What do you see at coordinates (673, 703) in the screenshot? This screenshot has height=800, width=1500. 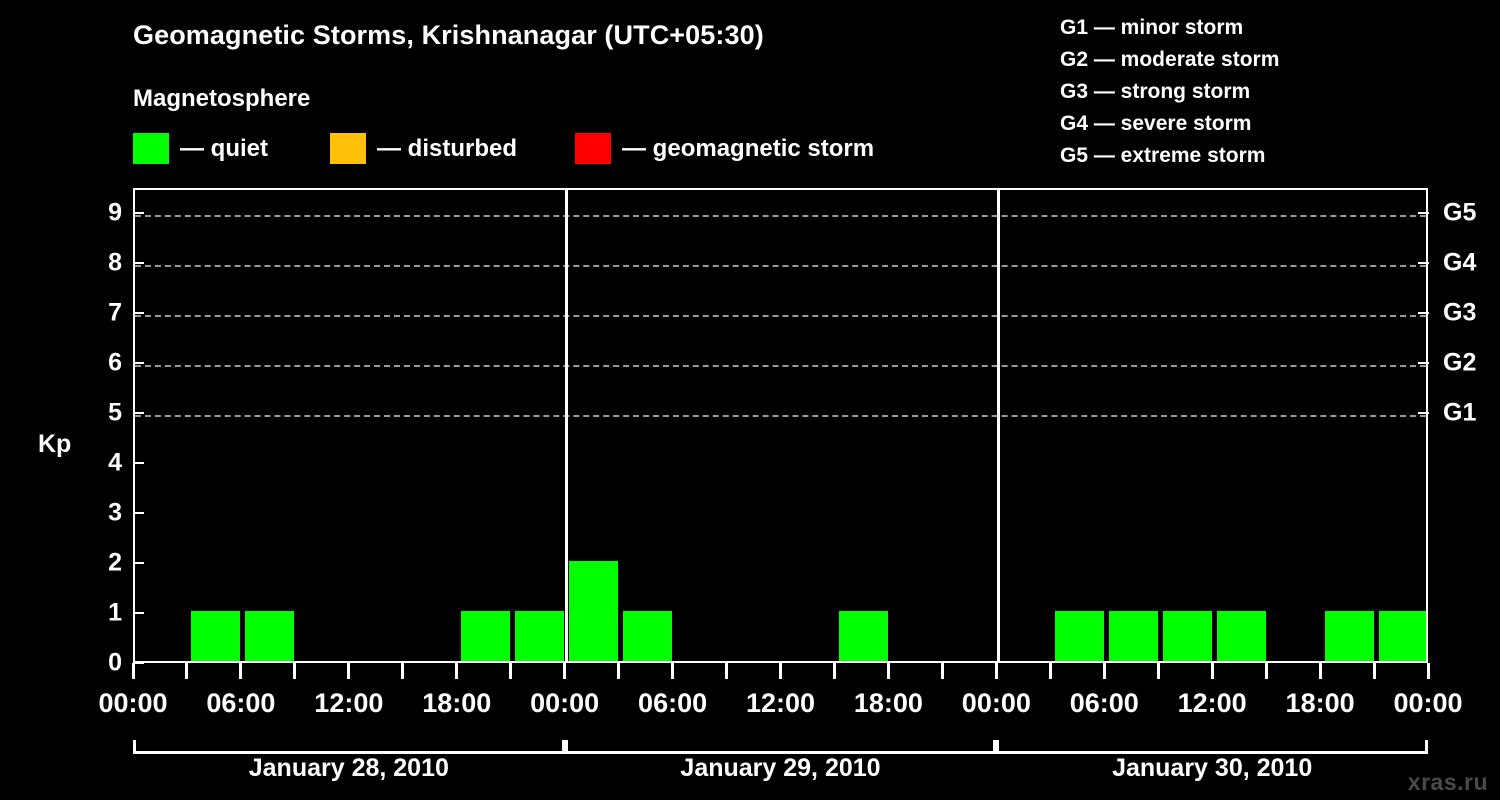 I see `x-tick-label: 06:00` at bounding box center [673, 703].